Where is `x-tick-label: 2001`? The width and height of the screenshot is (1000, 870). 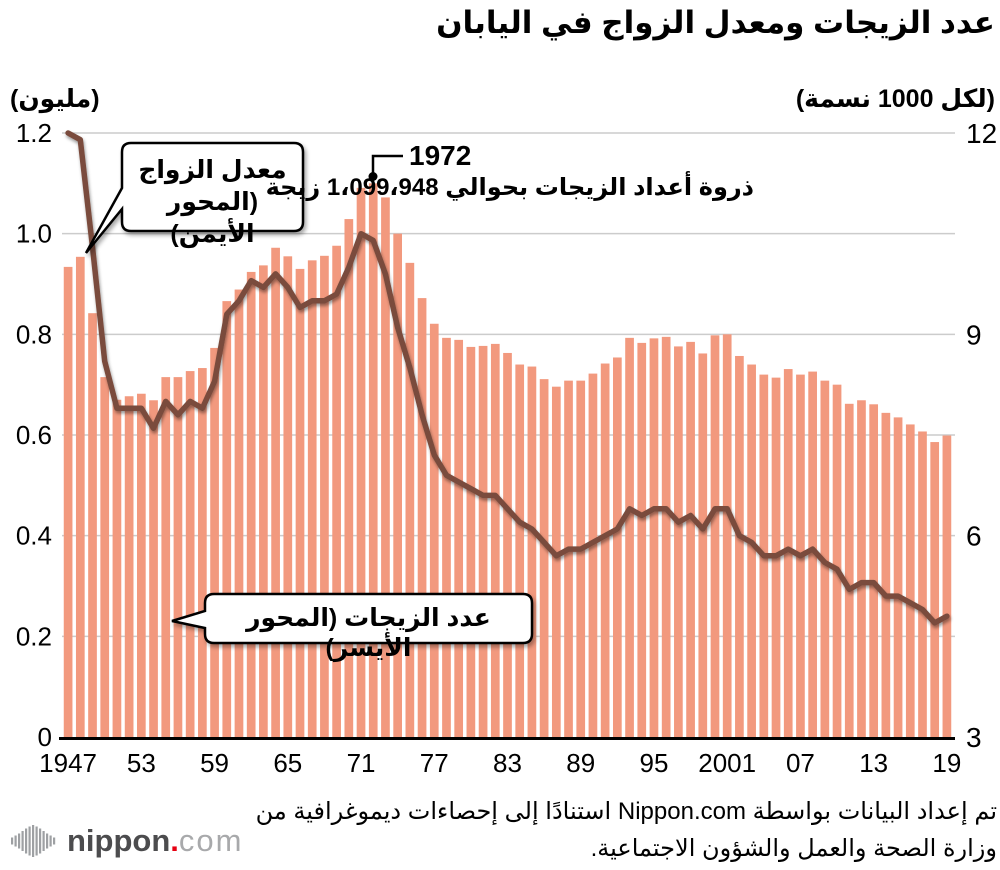
x-tick-label: 2001 is located at coordinates (727, 763).